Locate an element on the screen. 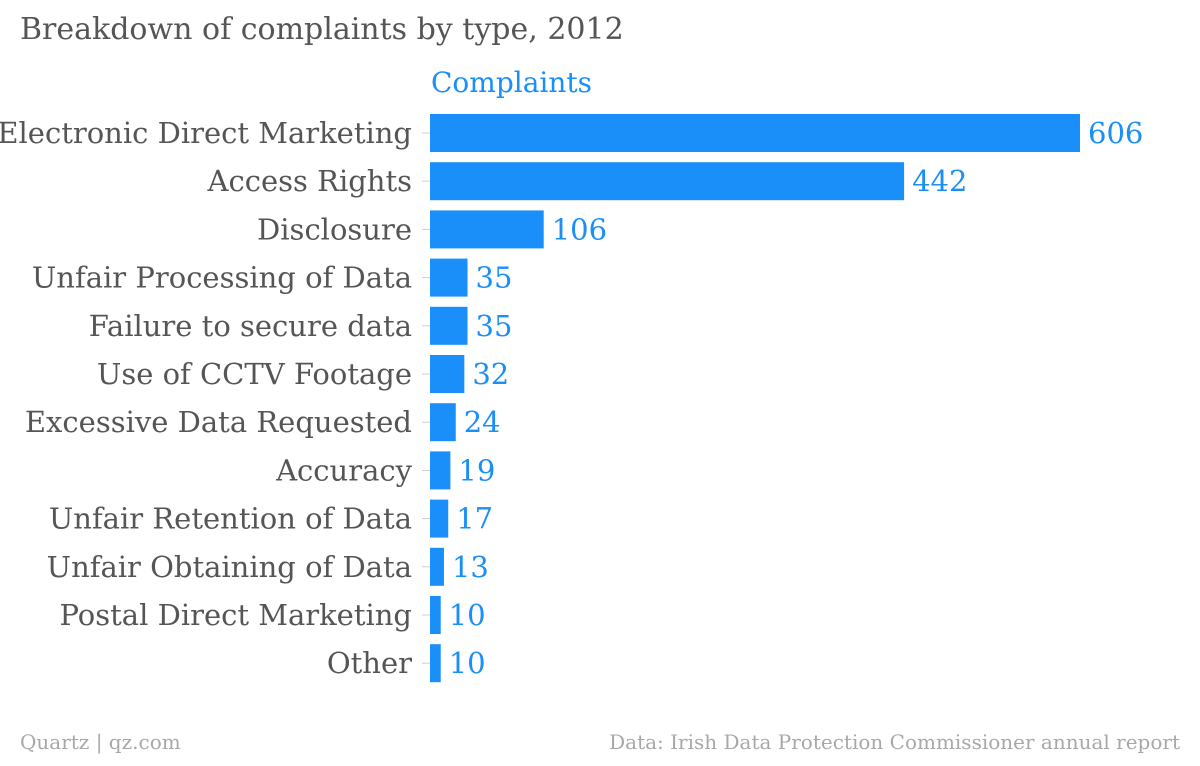 This screenshot has width=1200, height=766. value-label: 24 is located at coordinates (482, 422).